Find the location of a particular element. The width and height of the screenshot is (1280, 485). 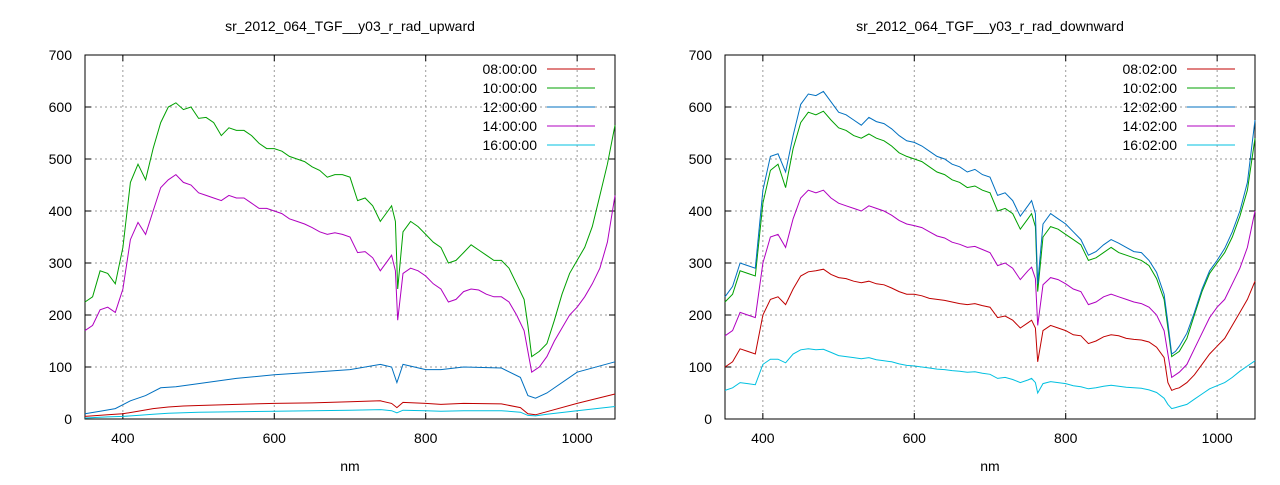

legend-label: 10:00:00 is located at coordinates (510, 88).